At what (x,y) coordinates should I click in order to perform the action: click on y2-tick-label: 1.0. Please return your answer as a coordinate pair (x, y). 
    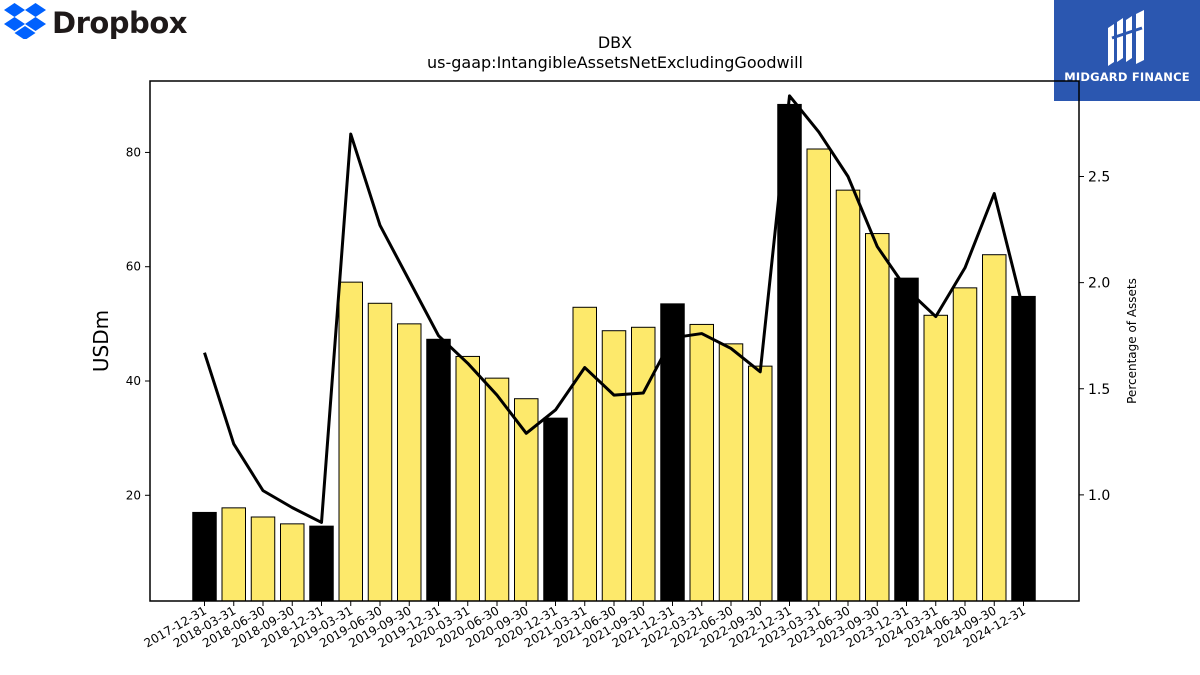
    Looking at the image, I should click on (1099, 496).